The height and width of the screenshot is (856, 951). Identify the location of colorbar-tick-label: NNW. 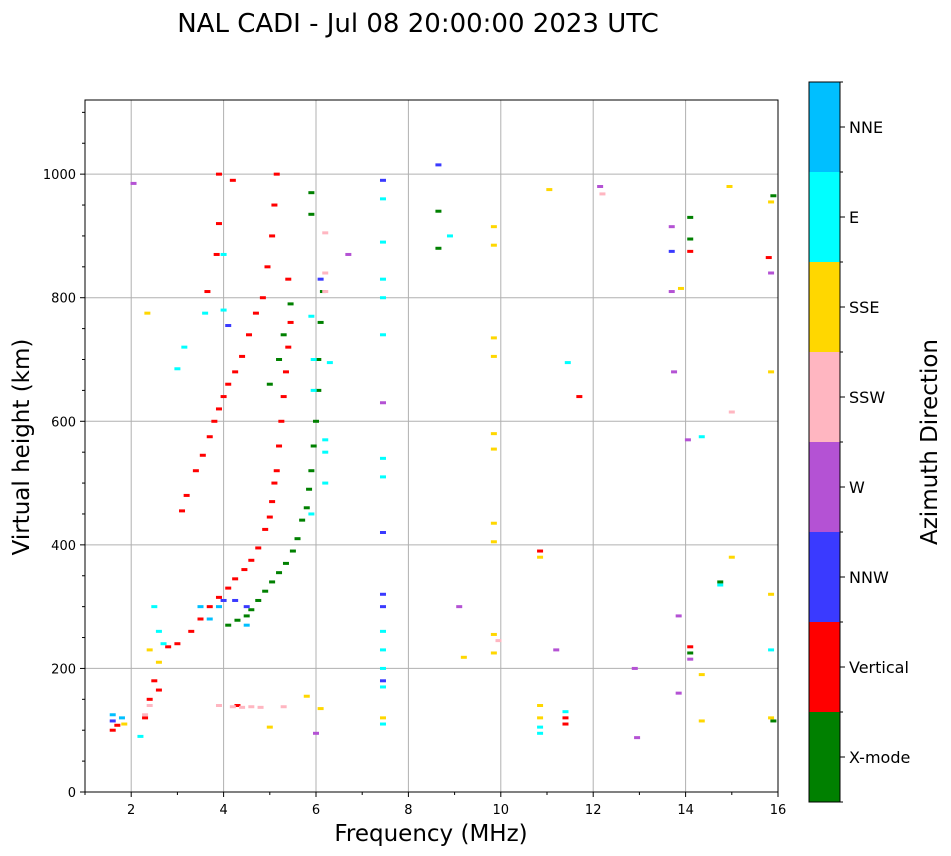
(869, 577).